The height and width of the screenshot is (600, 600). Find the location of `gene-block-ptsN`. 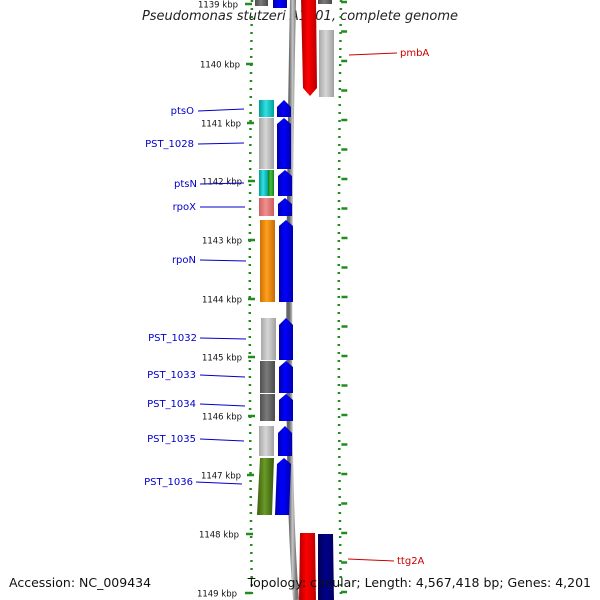

gene-block-ptsN is located at coordinates (263, 183).